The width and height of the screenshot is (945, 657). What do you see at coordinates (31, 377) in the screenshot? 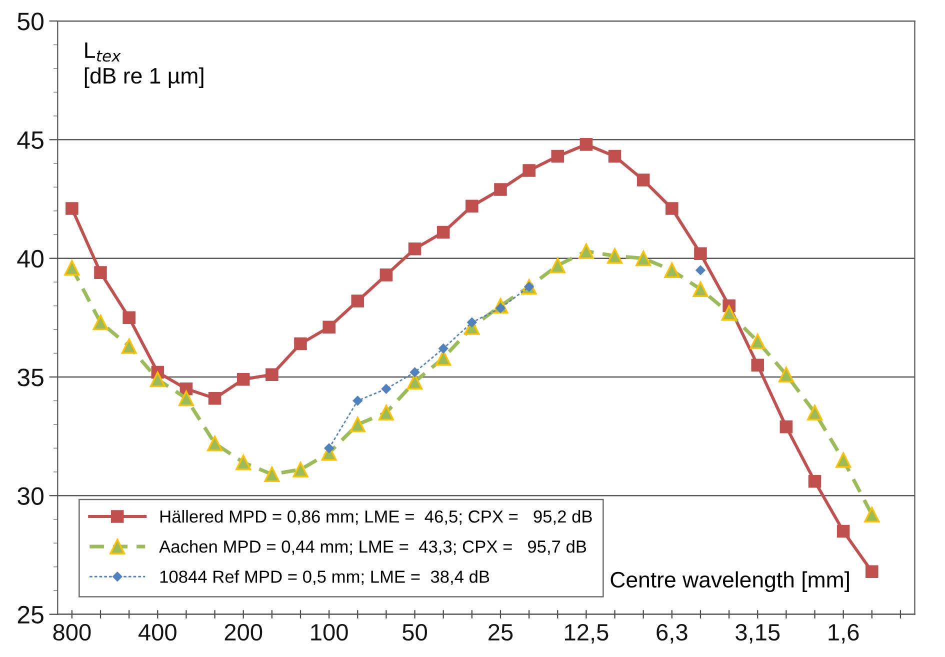
I see `y-tick-label: 35` at bounding box center [31, 377].